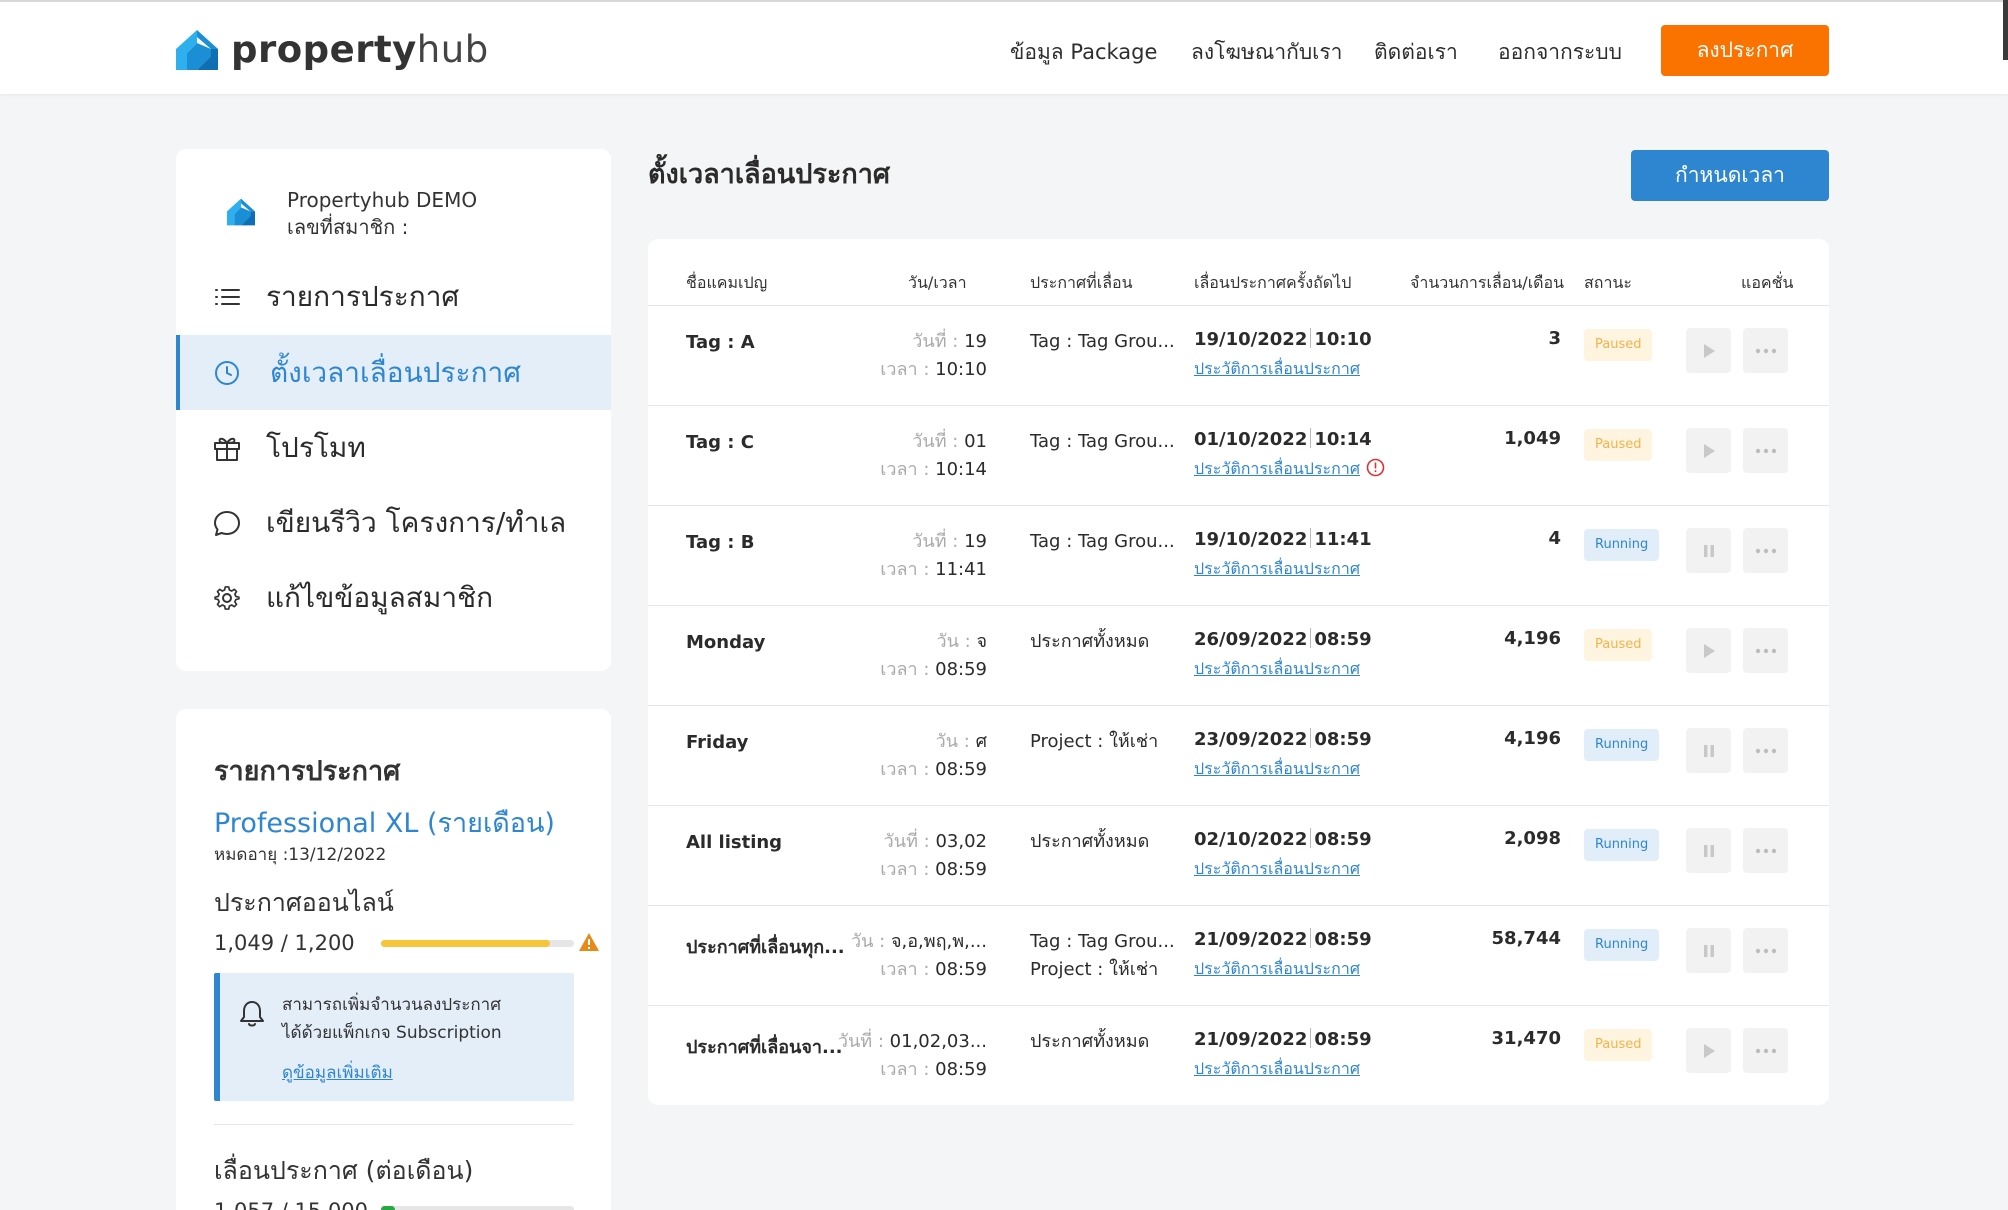 The width and height of the screenshot is (2008, 1210). What do you see at coordinates (1094, 969) in the screenshot?
I see `target-line: Project : ให้เช่า` at bounding box center [1094, 969].